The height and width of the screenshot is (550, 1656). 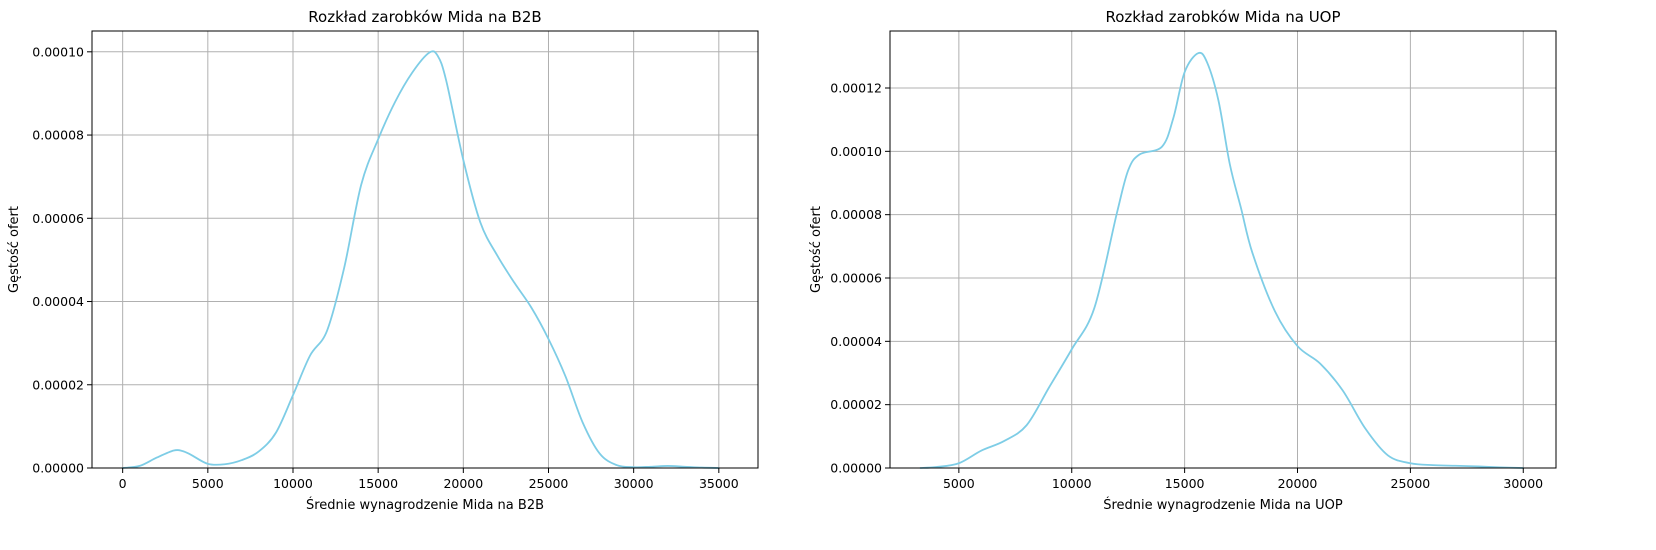 What do you see at coordinates (856, 88) in the screenshot?
I see `y-tick-label: 0.00012` at bounding box center [856, 88].